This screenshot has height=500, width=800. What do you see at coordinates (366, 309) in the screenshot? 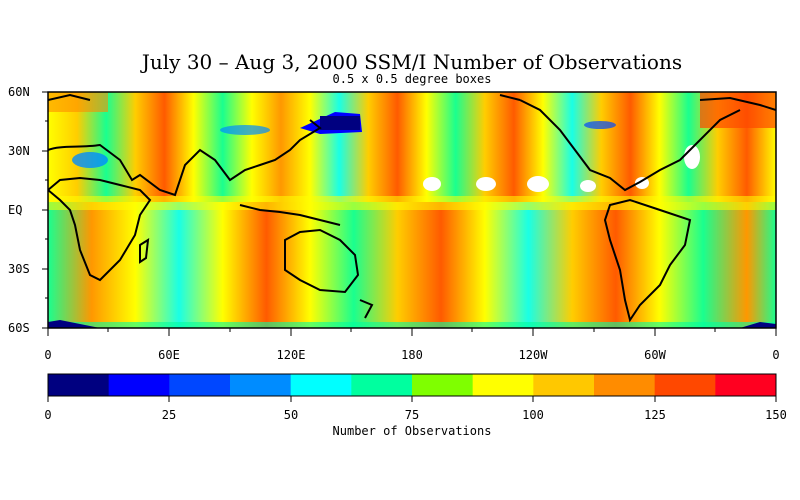
I see `new-zealand-coast` at bounding box center [366, 309].